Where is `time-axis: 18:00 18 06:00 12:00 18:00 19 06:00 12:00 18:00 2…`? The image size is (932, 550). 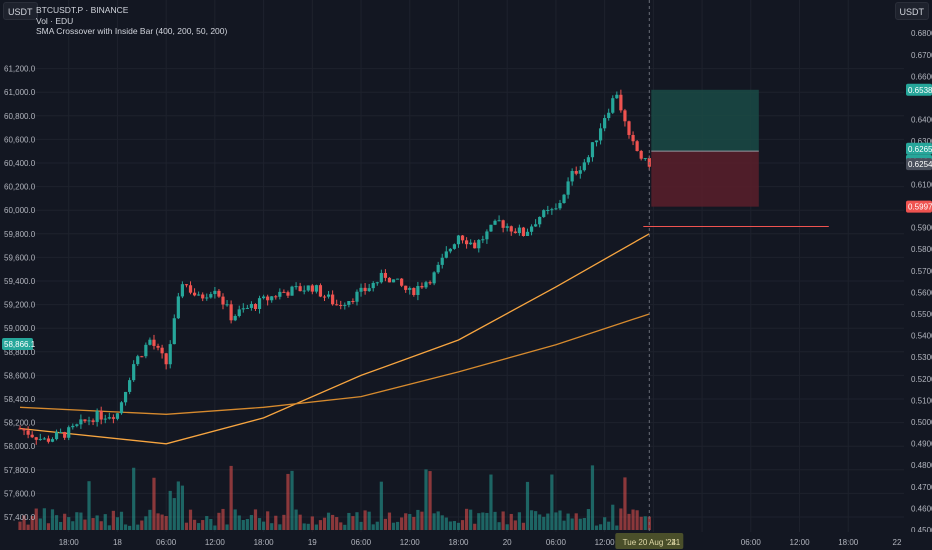
time-axis: 18:00 18 06:00 12:00 18:00 19 06:00 12:00 18:00 2… is located at coordinates (466, 541).